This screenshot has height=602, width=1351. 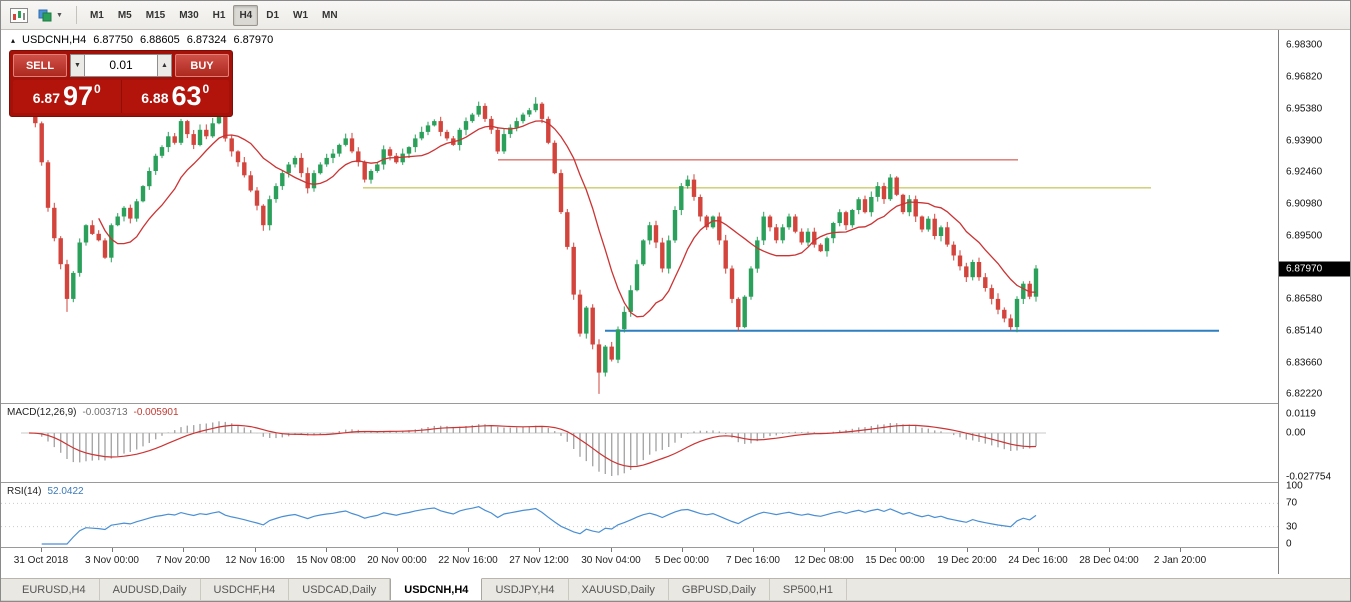 What do you see at coordinates (1304, 394) in the screenshot?
I see `price-tick-label: 6.82220` at bounding box center [1304, 394].